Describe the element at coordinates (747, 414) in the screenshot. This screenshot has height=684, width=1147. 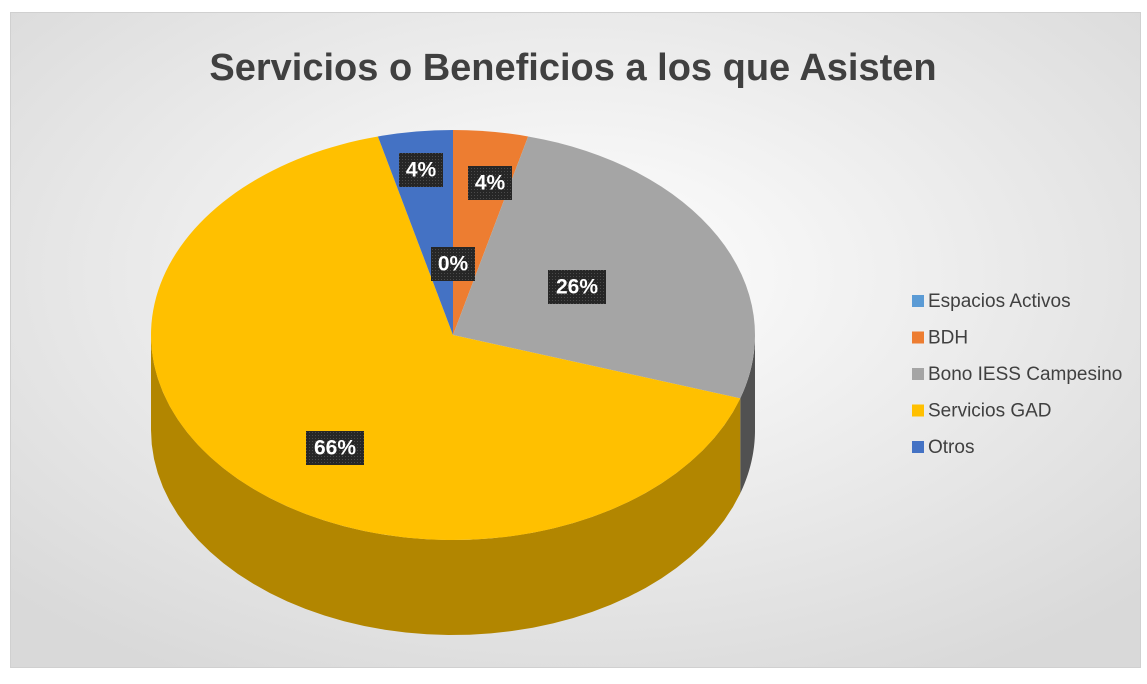
I see `slice-side` at that location.